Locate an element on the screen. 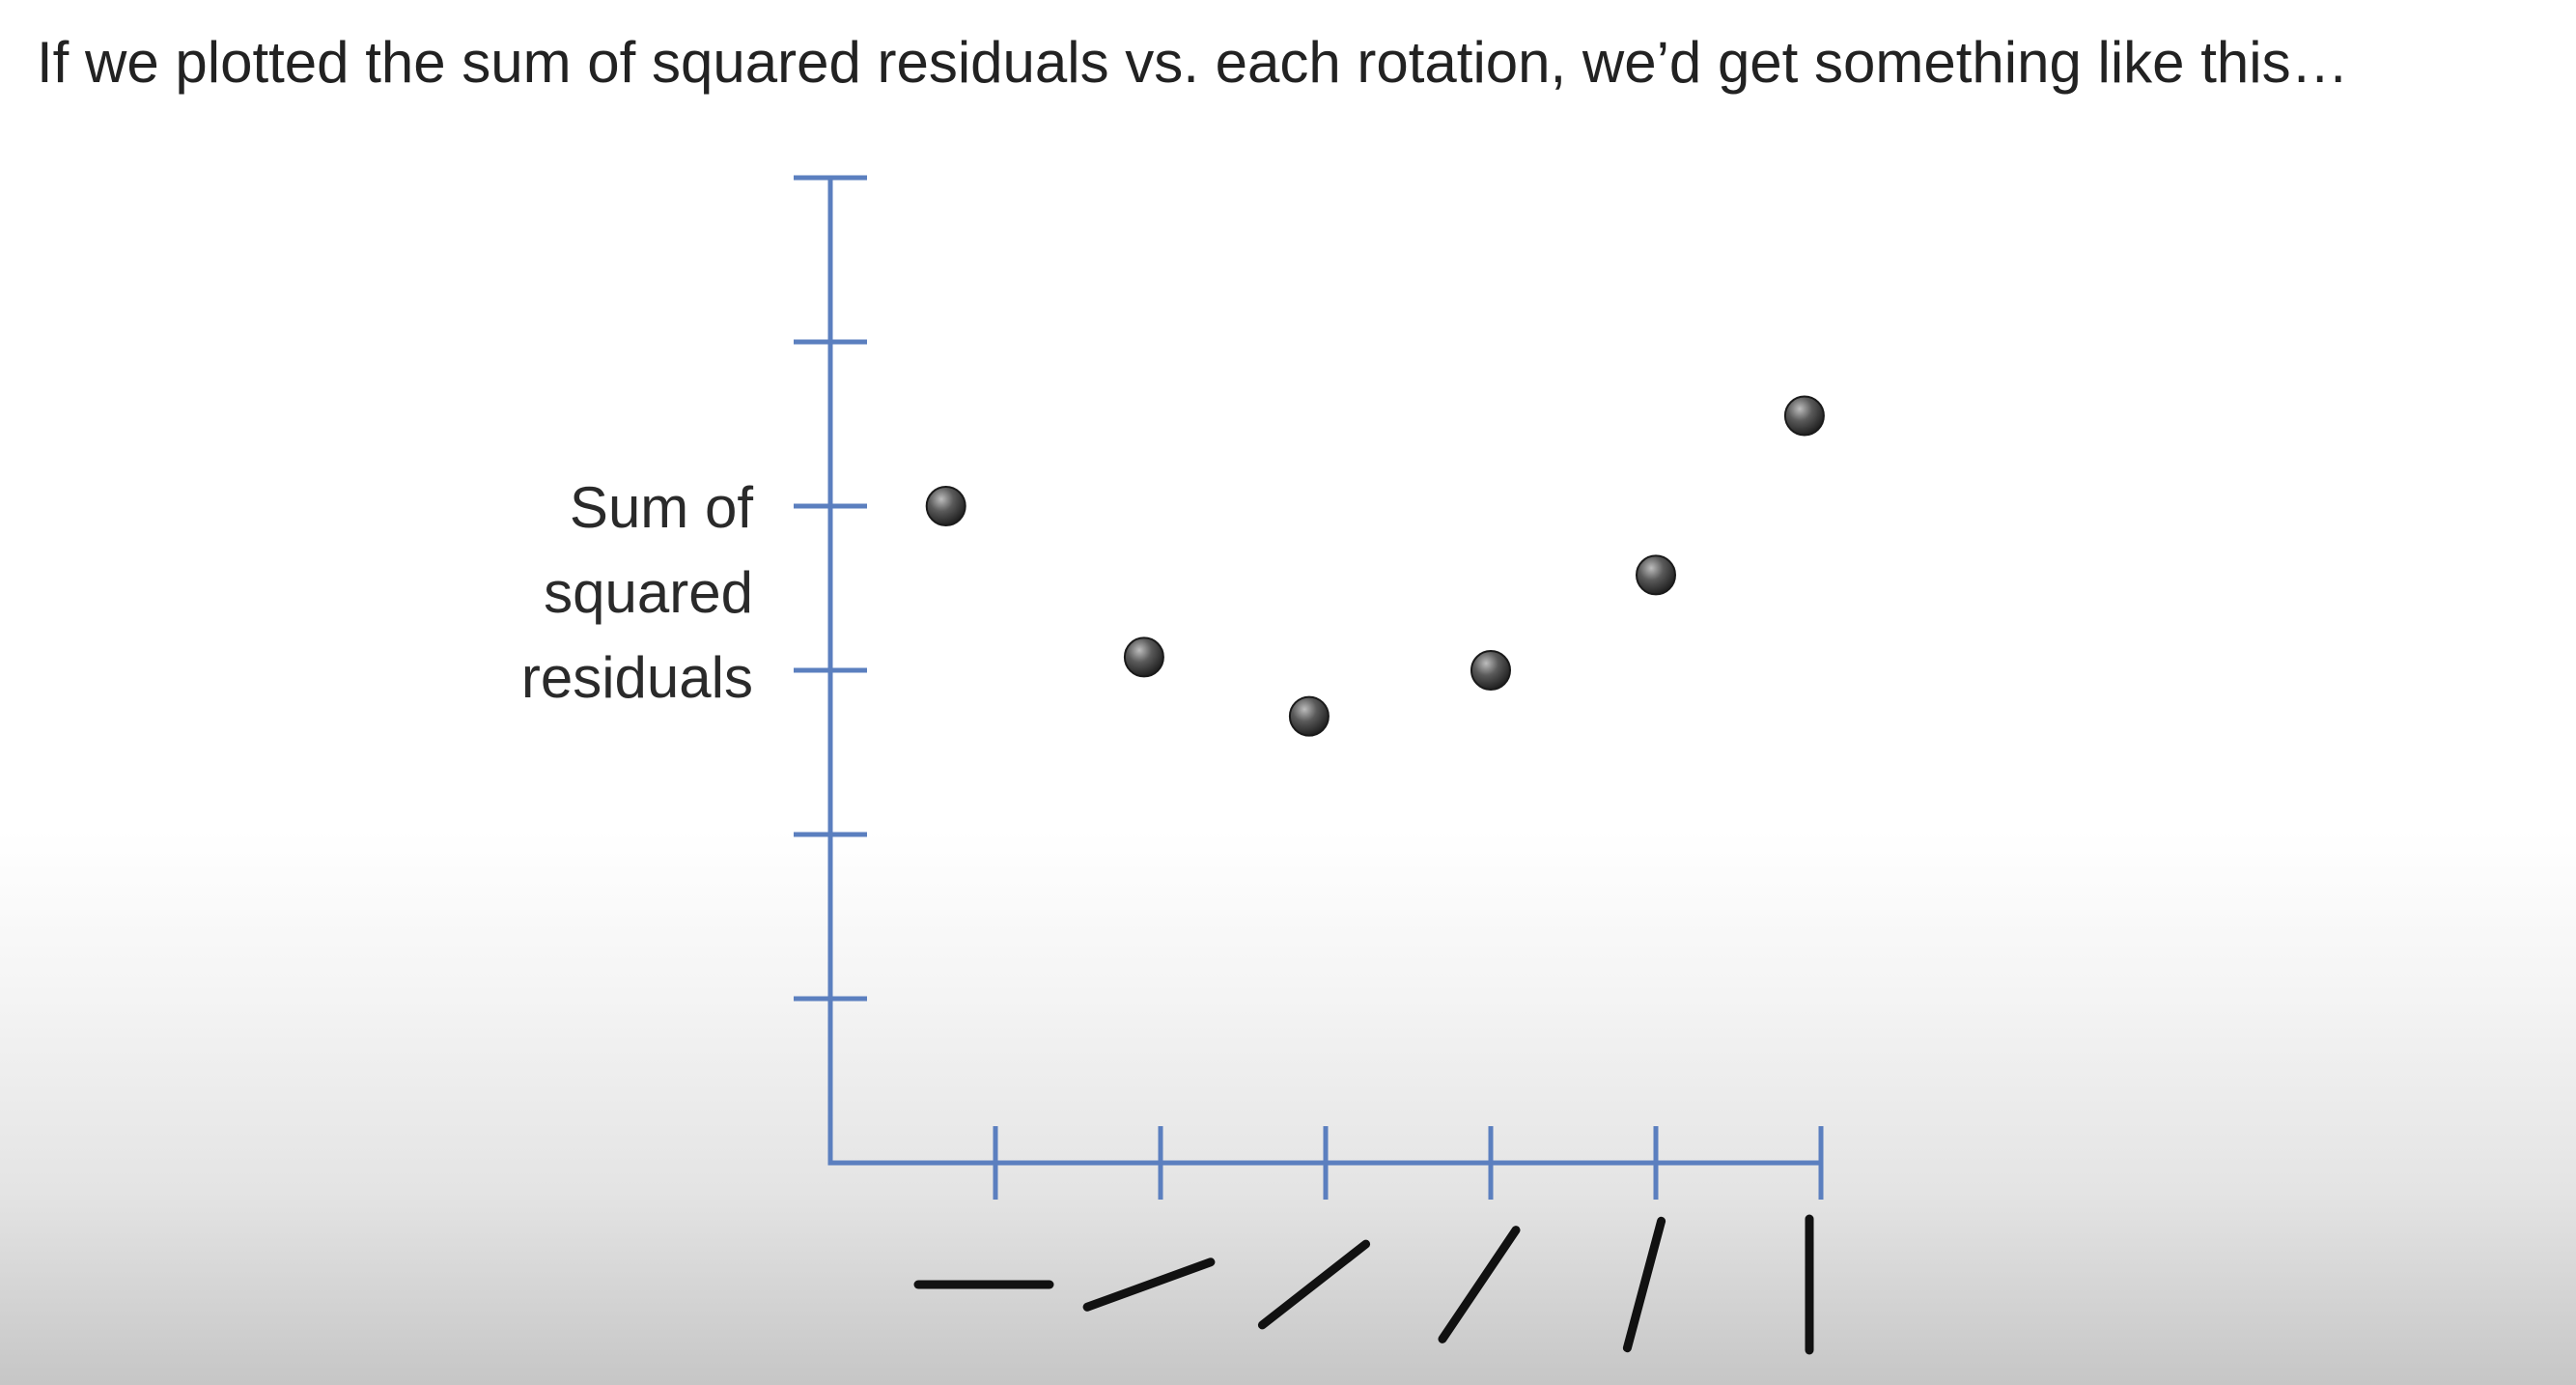 The width and height of the screenshot is (2576, 1385). y-axis-label-line-1: Sum of is located at coordinates (661, 508).